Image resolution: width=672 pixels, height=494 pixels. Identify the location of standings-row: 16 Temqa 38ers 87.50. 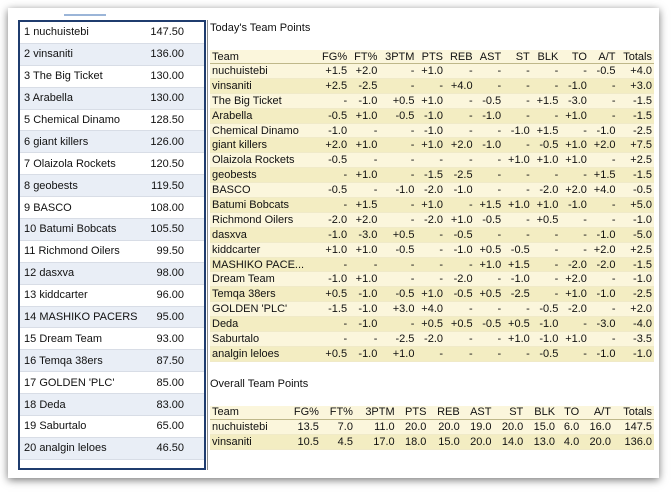
(112, 361).